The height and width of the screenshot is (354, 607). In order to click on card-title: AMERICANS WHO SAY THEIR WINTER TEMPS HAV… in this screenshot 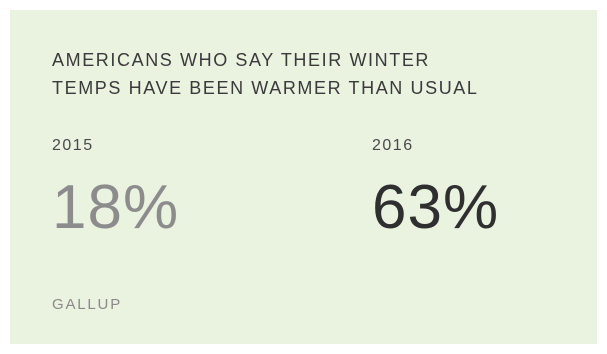, I will do `click(265, 74)`.